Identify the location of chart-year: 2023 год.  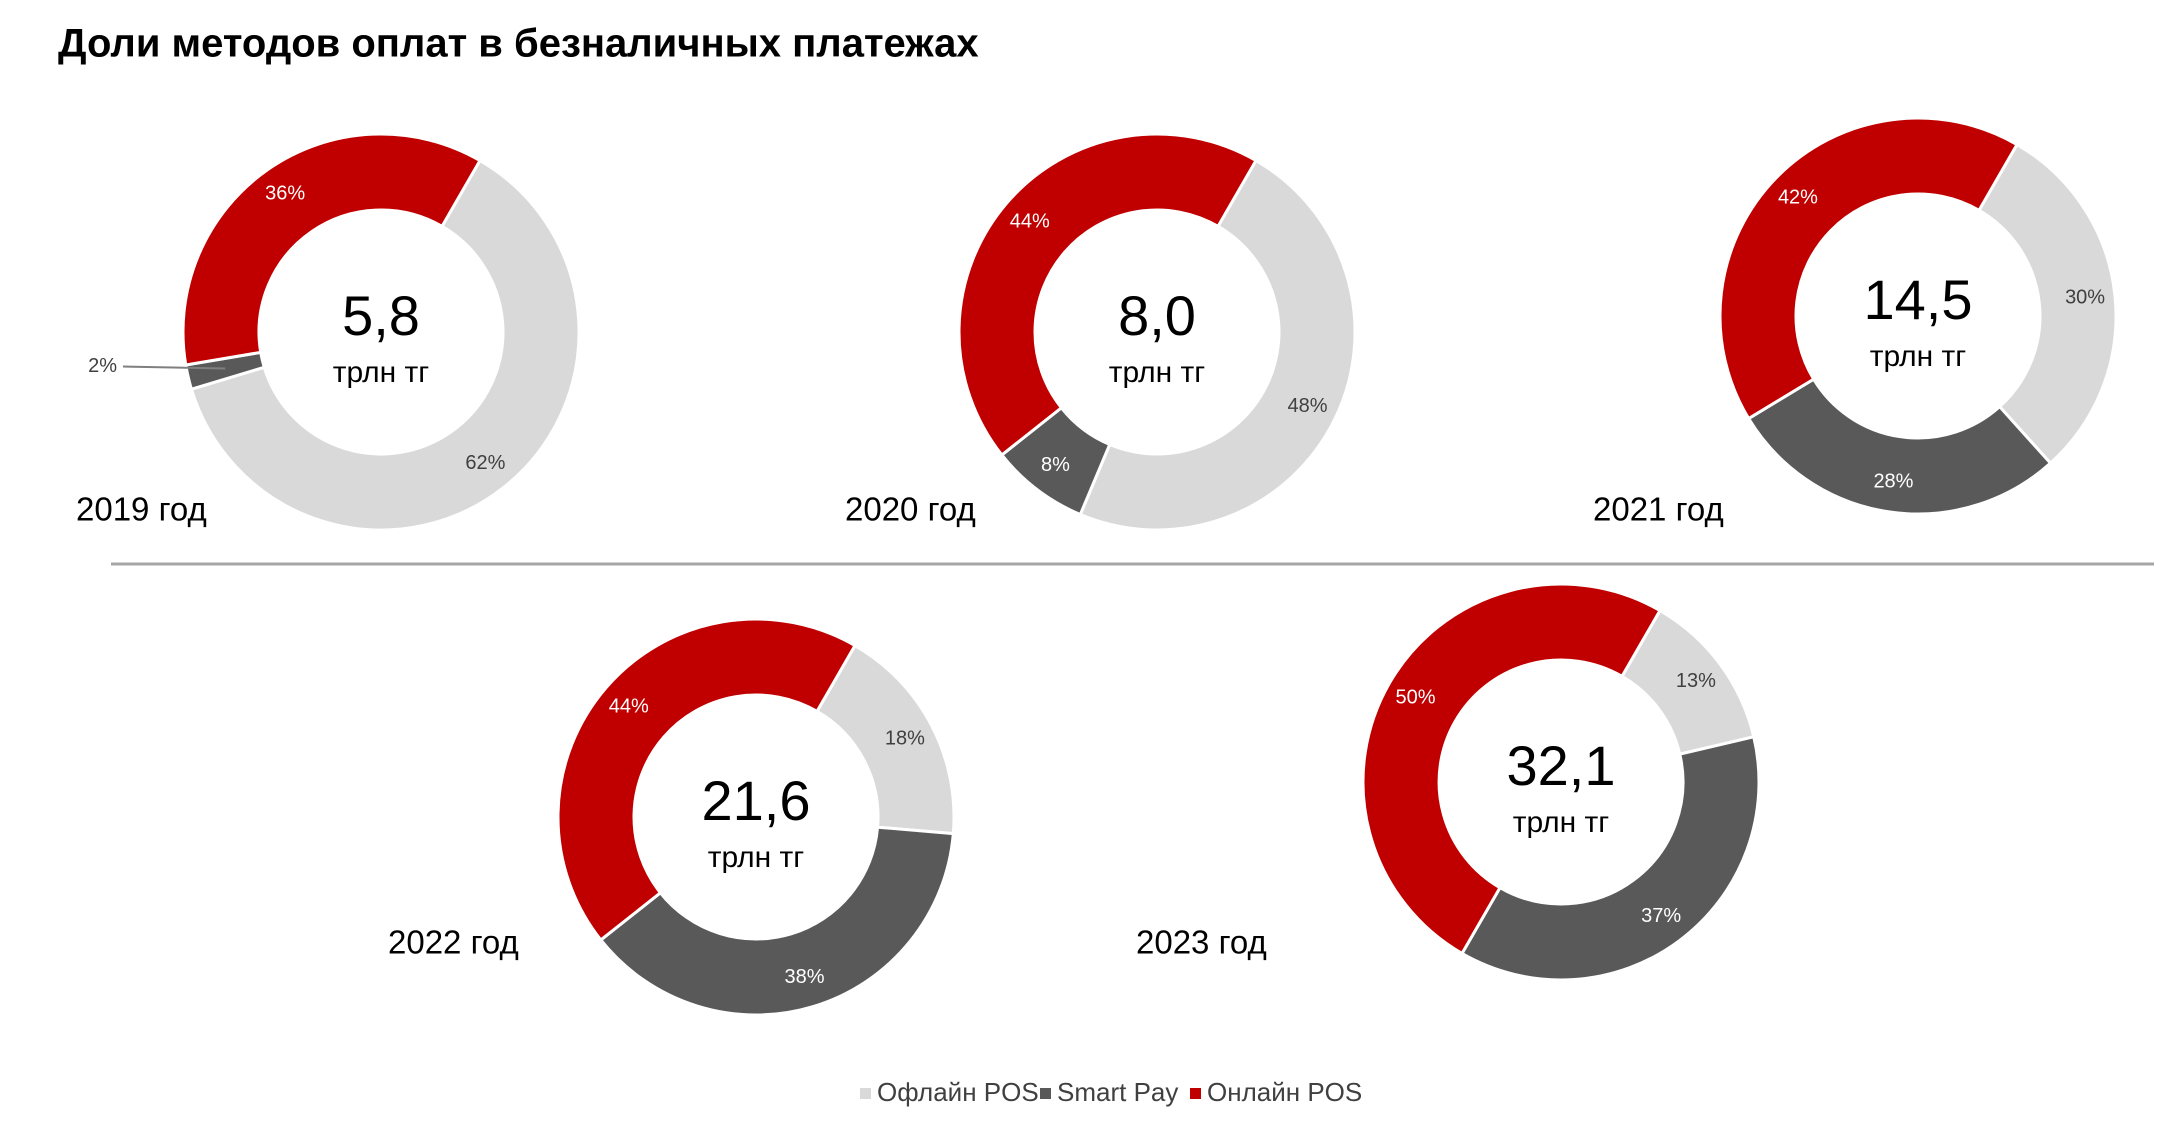
(1201, 942).